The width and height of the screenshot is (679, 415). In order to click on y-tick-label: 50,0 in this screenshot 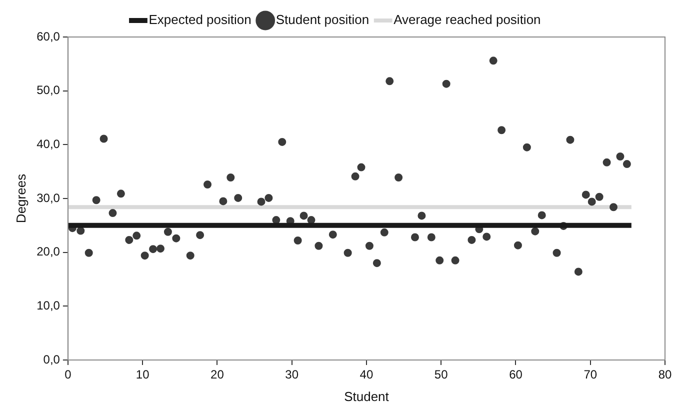, I will do `click(48, 90)`.